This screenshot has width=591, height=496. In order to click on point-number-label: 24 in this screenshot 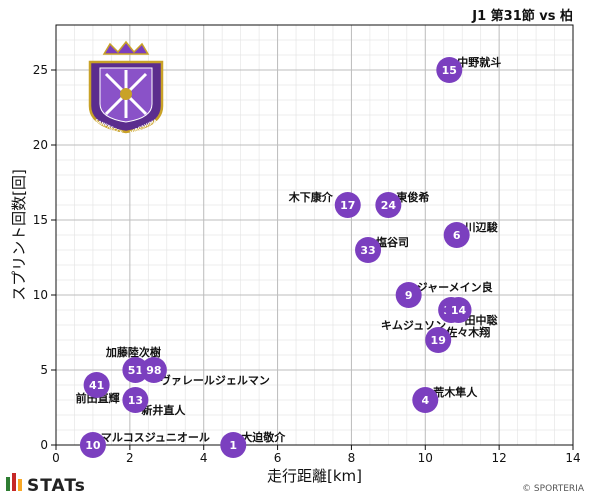, I will do `click(389, 205)`.